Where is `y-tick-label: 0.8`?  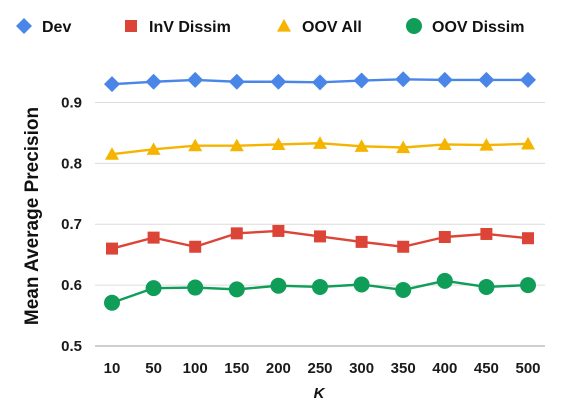 y-tick-label: 0.8 is located at coordinates (71, 163).